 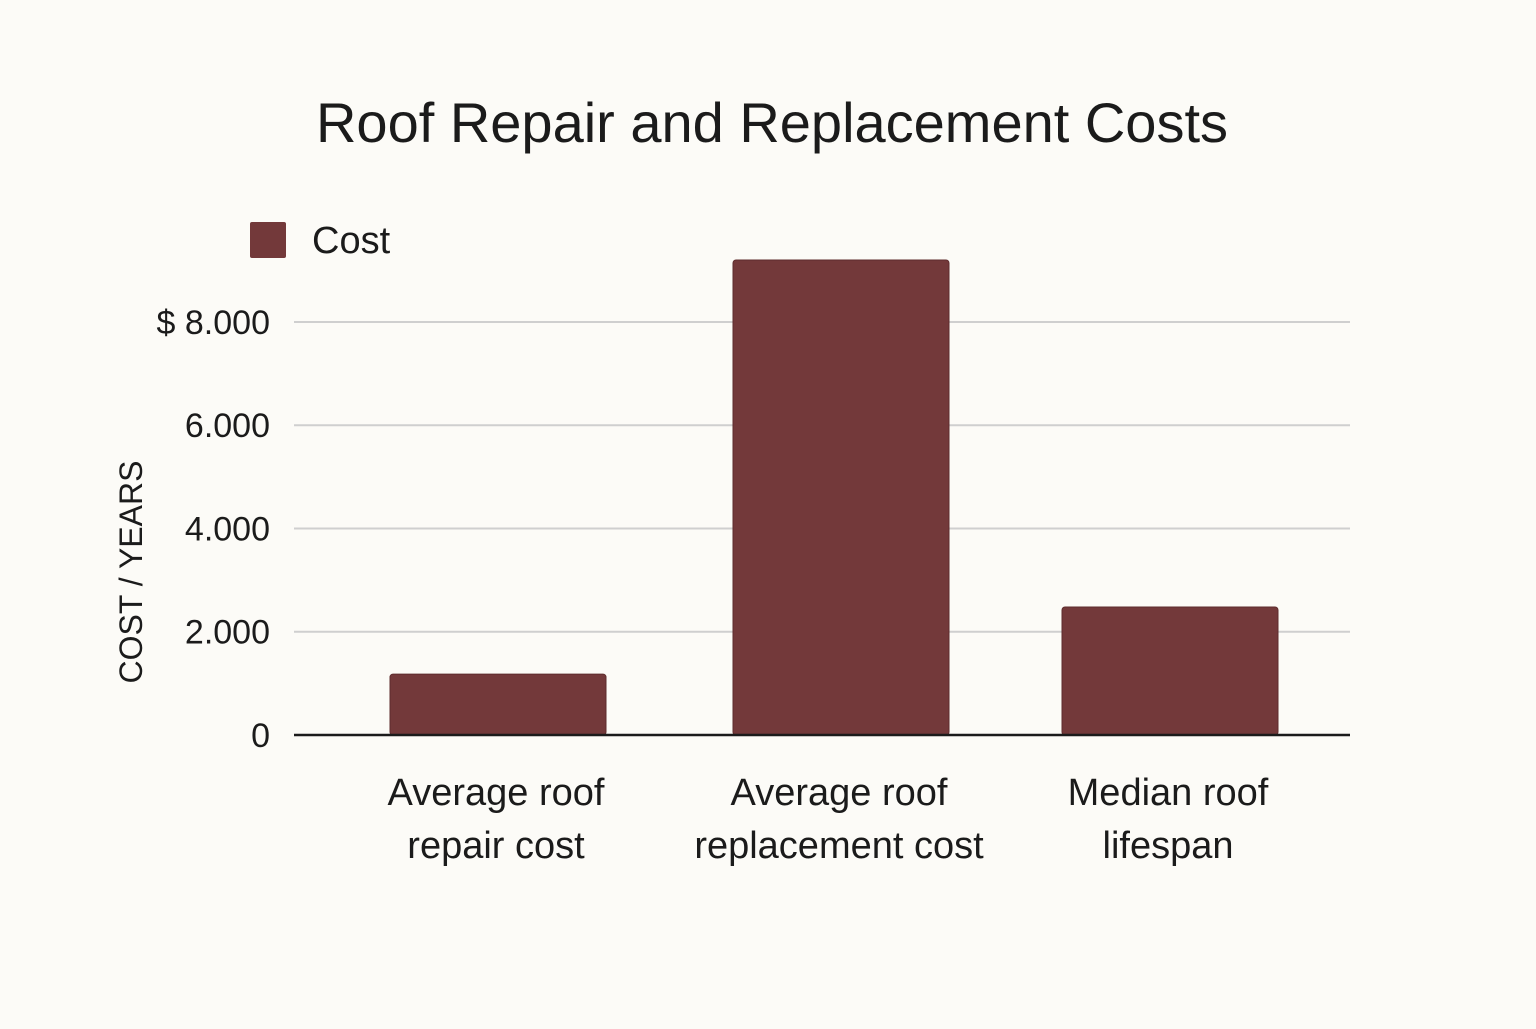 I want to click on y-axis-ticks: 0 2.000 4.000 6.000 $ 8.000, so click(x=213, y=529).